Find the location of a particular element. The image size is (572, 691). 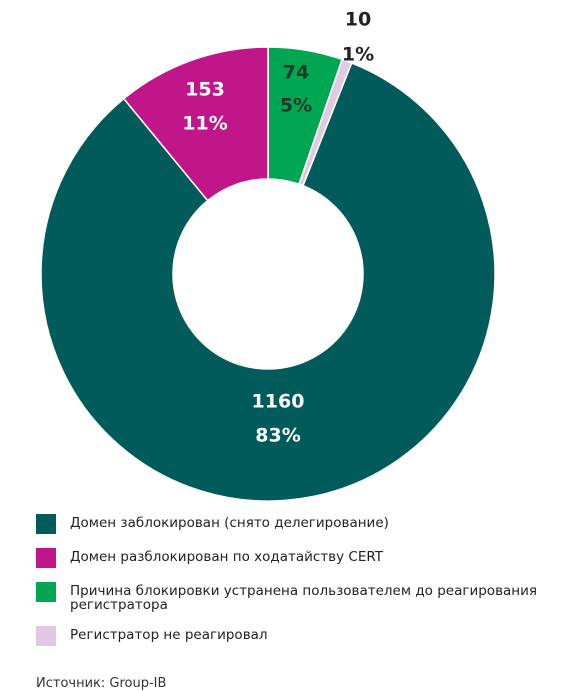

value-label: 1160 is located at coordinates (278, 402).